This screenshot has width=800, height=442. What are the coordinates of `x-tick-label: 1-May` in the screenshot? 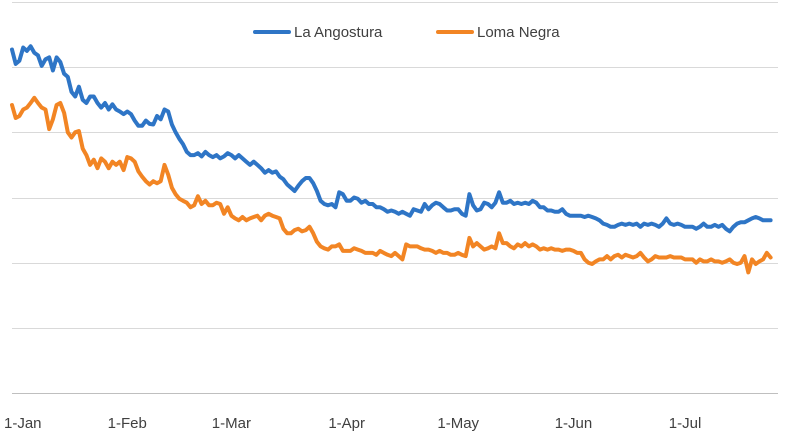 It's located at (458, 423).